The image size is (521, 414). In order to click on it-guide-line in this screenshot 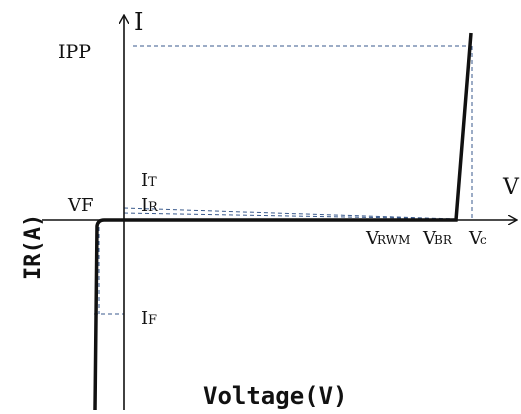, I will do `click(290, 213)`.